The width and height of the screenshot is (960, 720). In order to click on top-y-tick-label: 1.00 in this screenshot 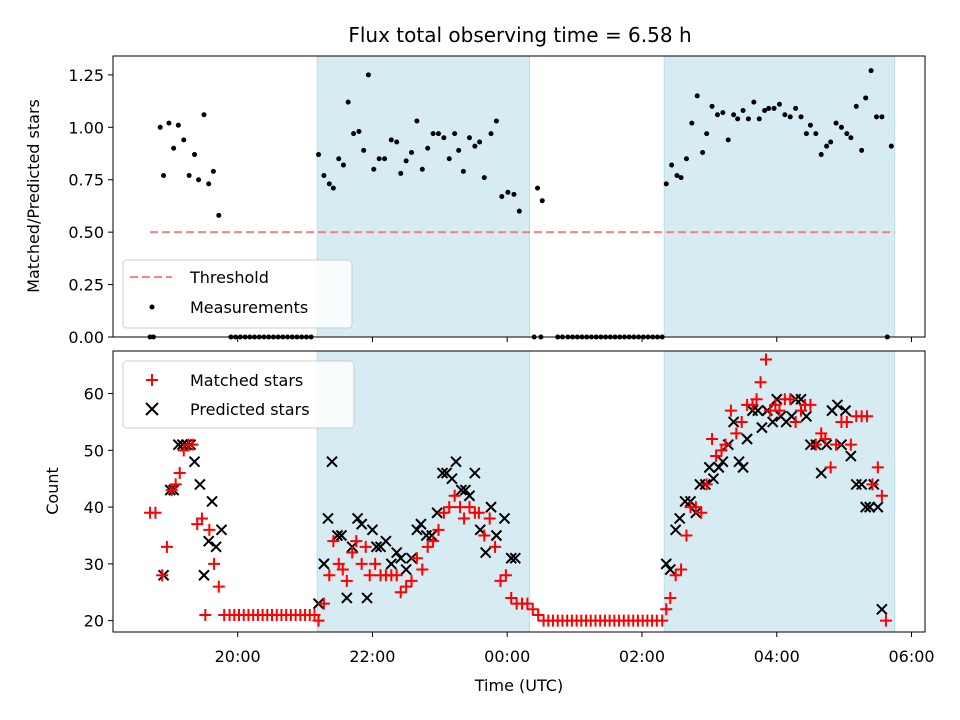, I will do `click(86, 127)`.